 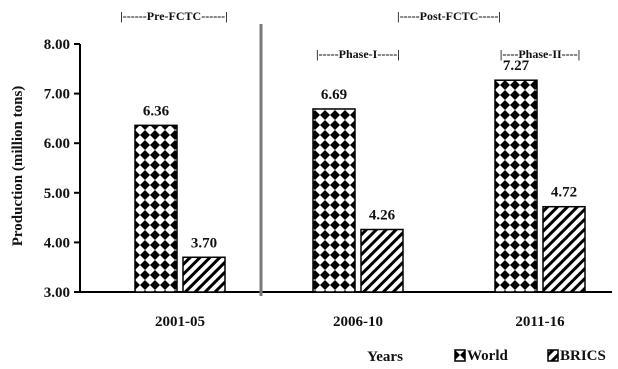 What do you see at coordinates (18, 166) in the screenshot?
I see `y-axis-title: Production (million tons)` at bounding box center [18, 166].